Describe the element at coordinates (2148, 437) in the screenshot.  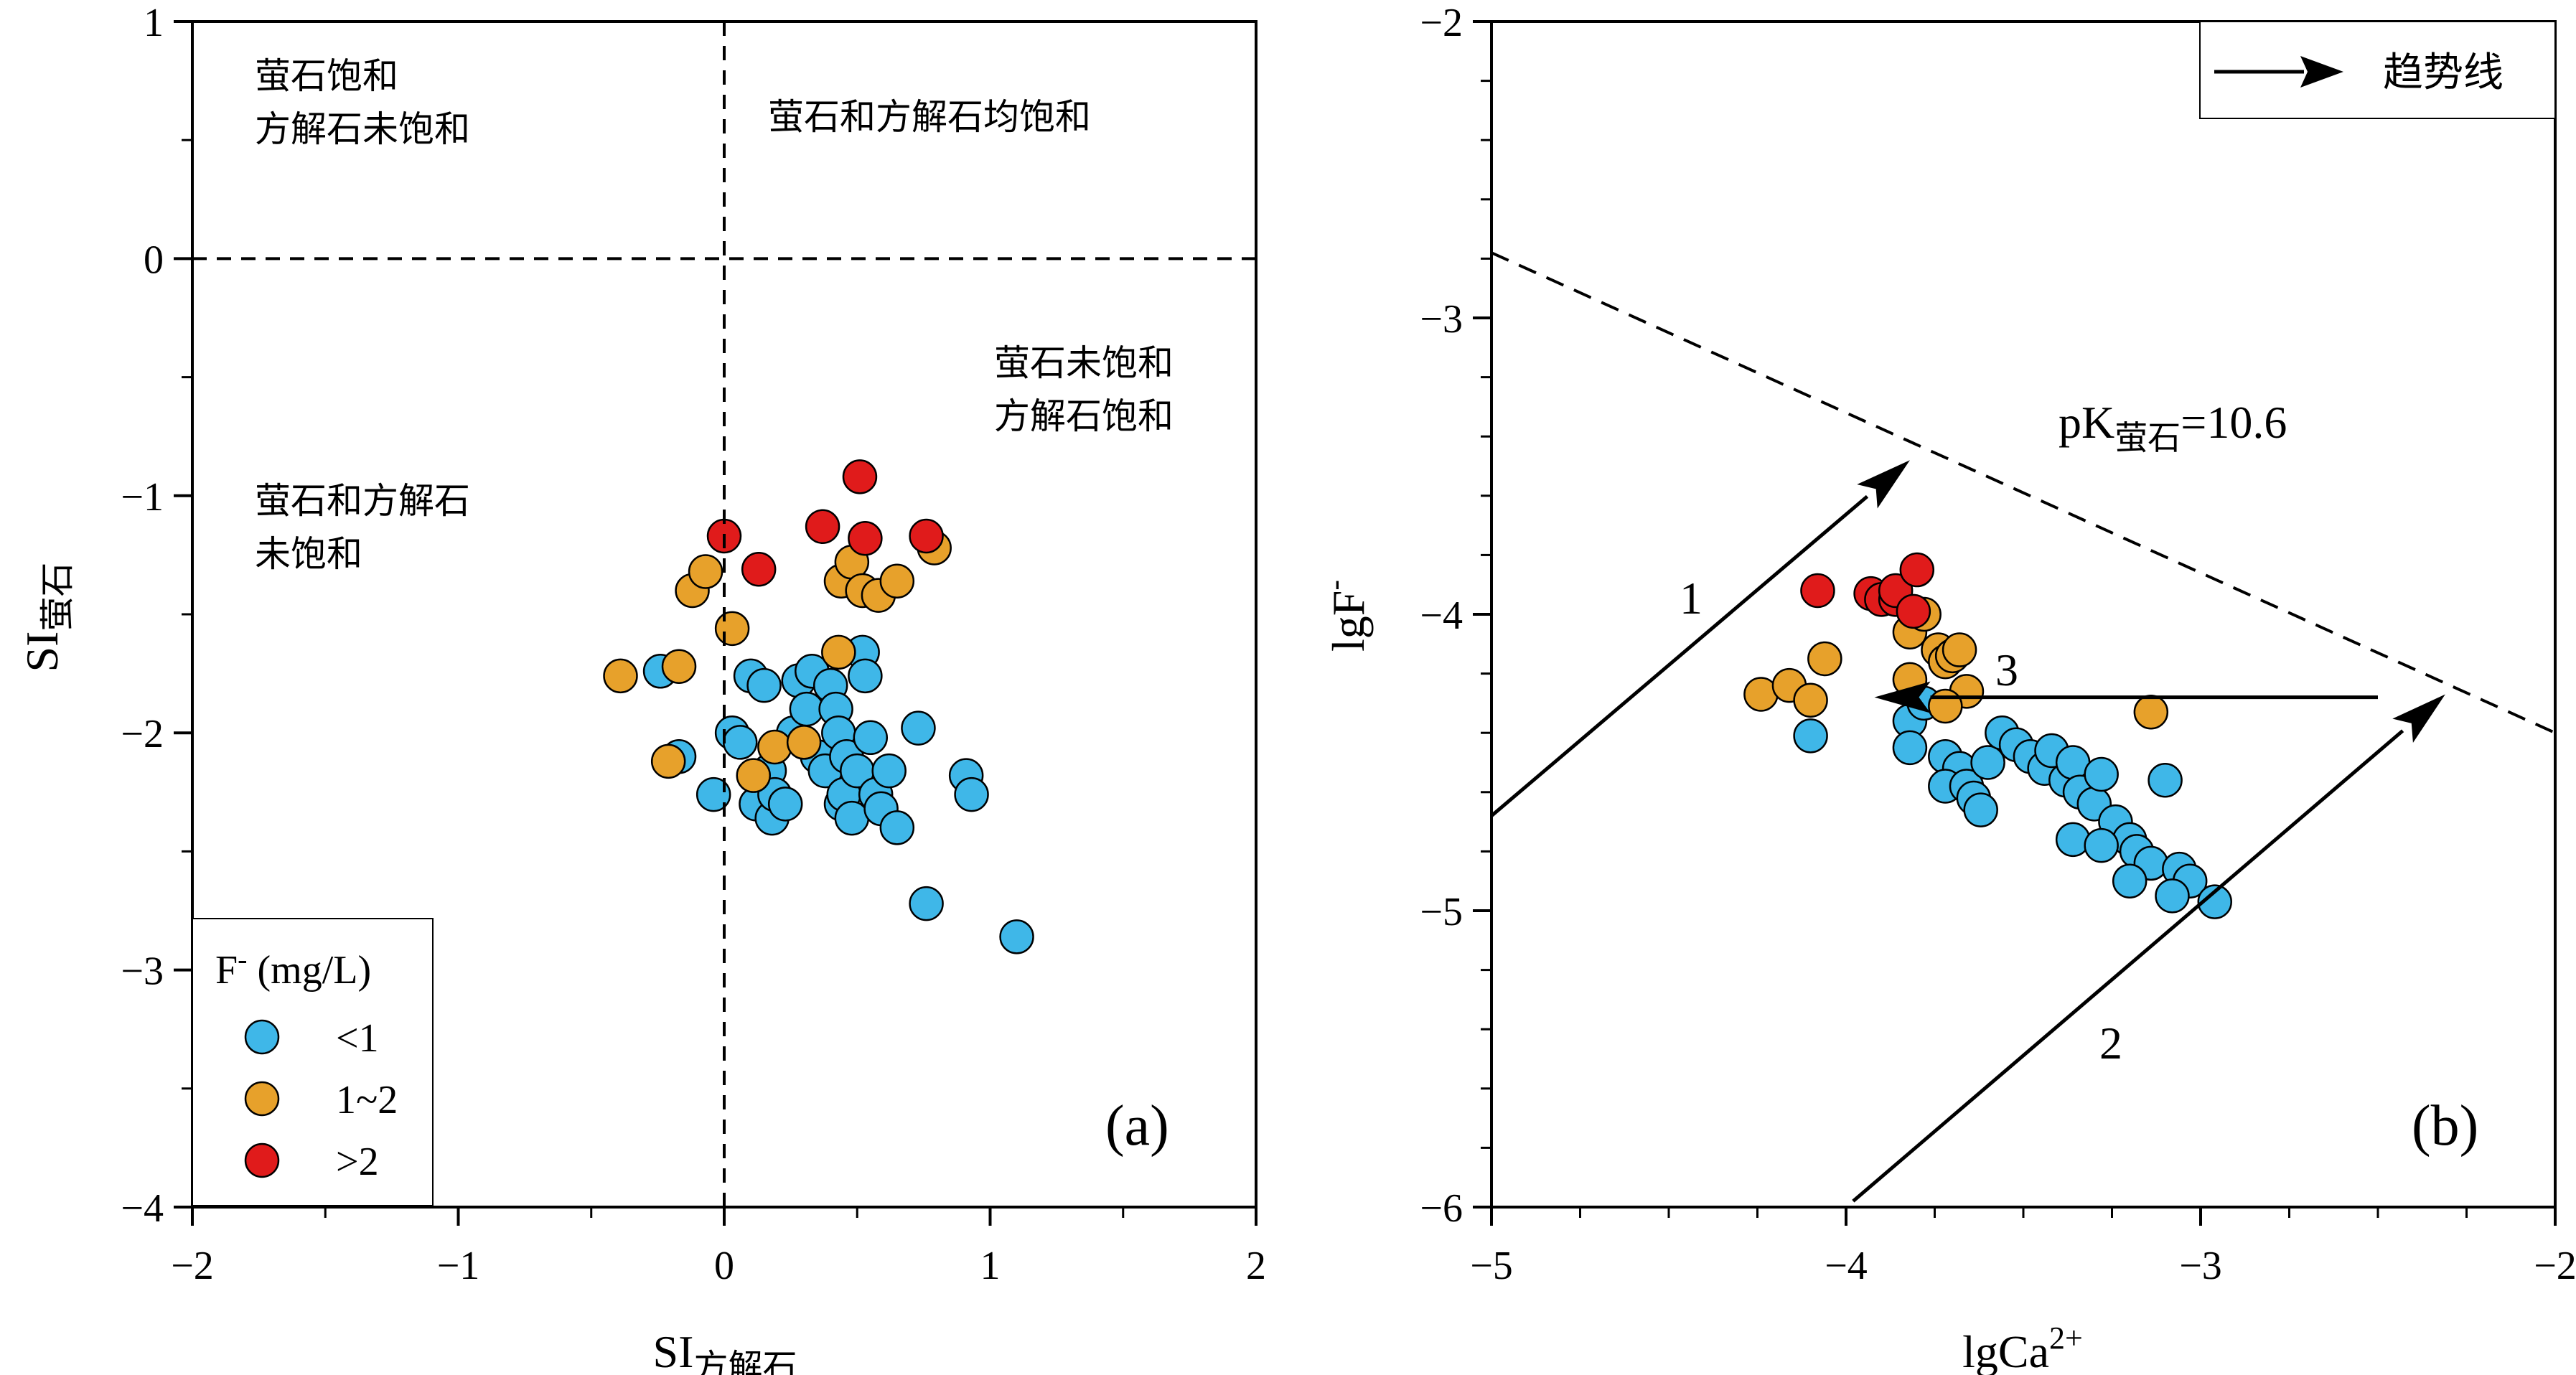
I see `eq-label-subscript: 萤石` at that location.